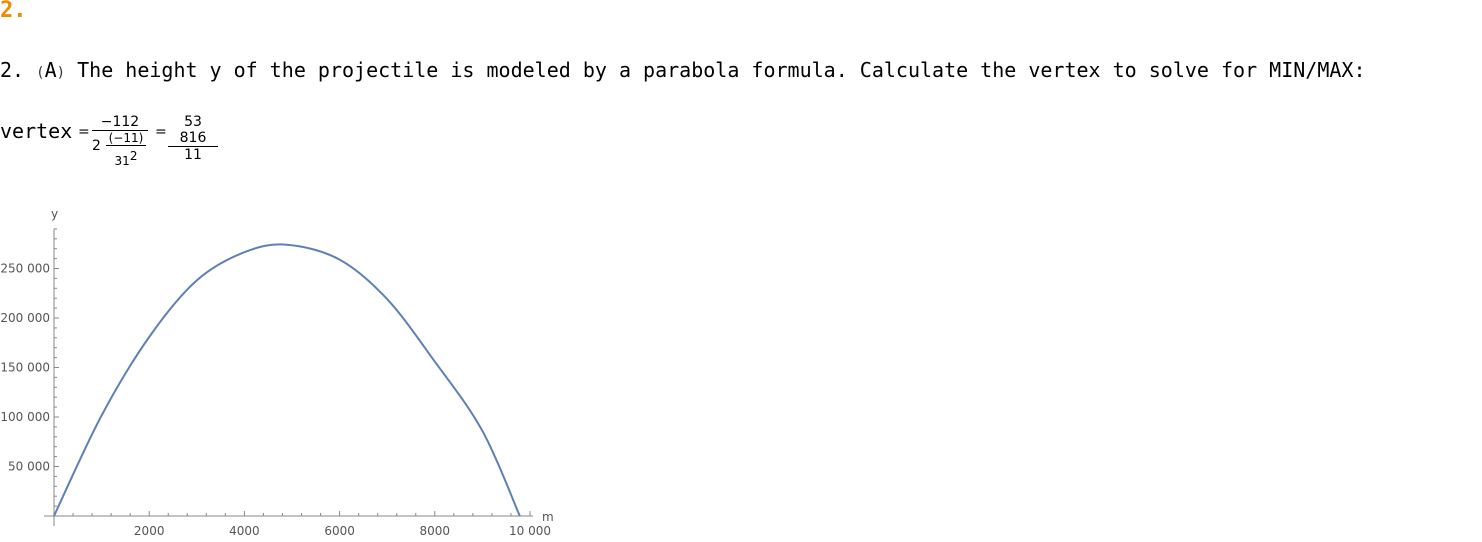 This screenshot has width=1482, height=542. Describe the element at coordinates (25, 417) in the screenshot. I see `y-tick-label: 100 000` at that location.